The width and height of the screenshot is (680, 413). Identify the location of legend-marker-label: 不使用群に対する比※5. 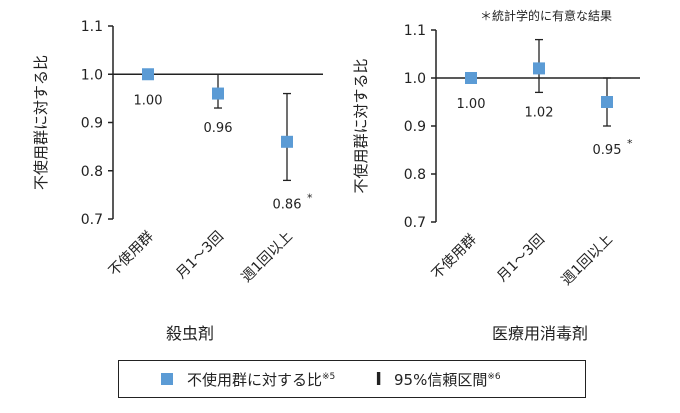
(261, 379).